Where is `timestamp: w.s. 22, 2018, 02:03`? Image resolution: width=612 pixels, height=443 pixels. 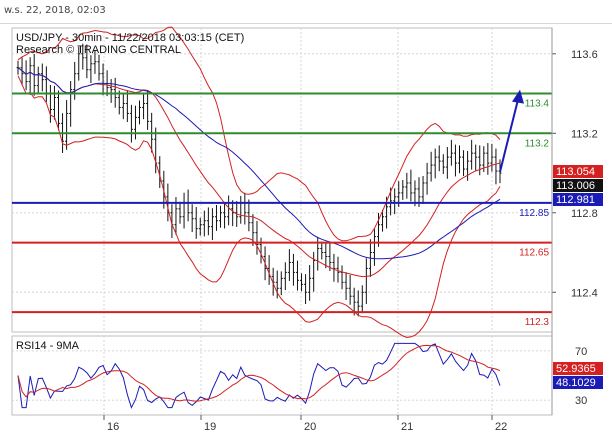
timestamp: w.s. 22, 2018, 02:03 is located at coordinates (55, 10).